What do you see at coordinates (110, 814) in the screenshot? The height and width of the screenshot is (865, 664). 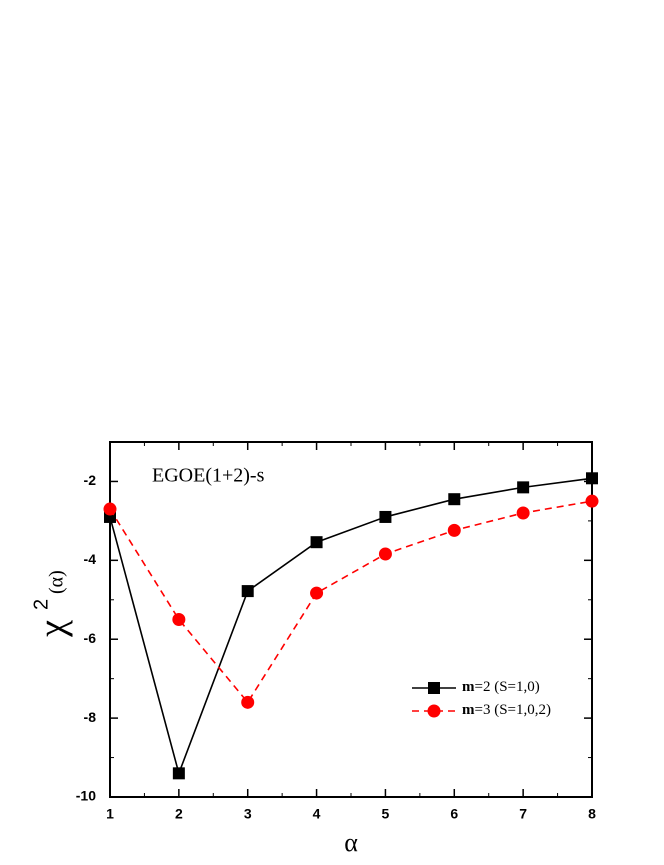 I see `x-tick-label: 1` at bounding box center [110, 814].